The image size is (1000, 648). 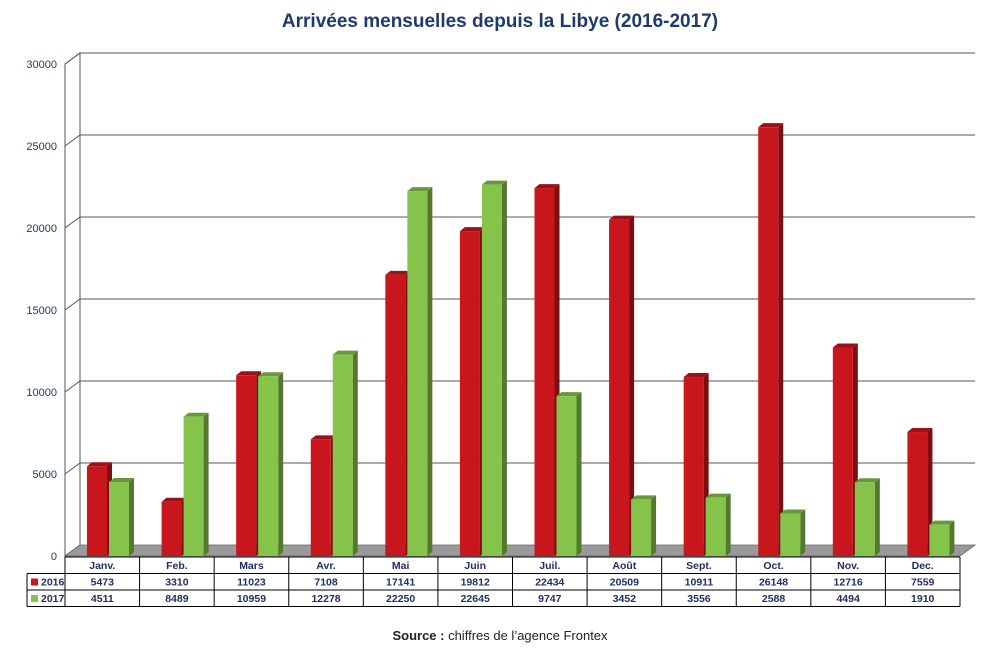 I want to click on category-label: Mars, so click(x=251, y=566).